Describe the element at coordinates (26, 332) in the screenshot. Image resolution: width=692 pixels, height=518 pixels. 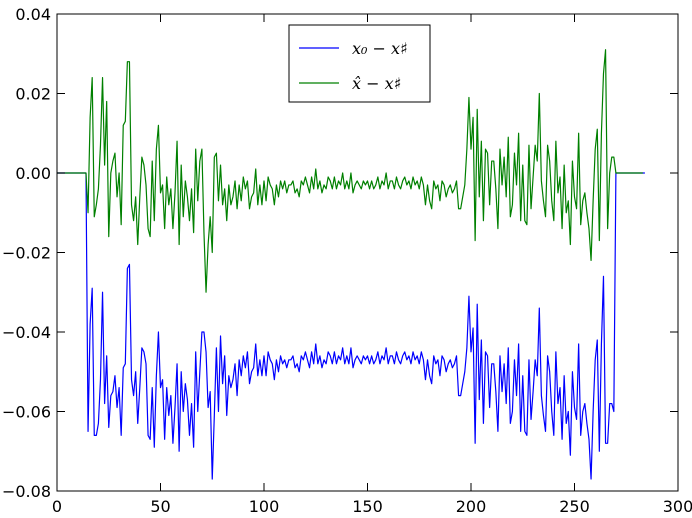
I see `y-tick-label: −0.04` at that location.